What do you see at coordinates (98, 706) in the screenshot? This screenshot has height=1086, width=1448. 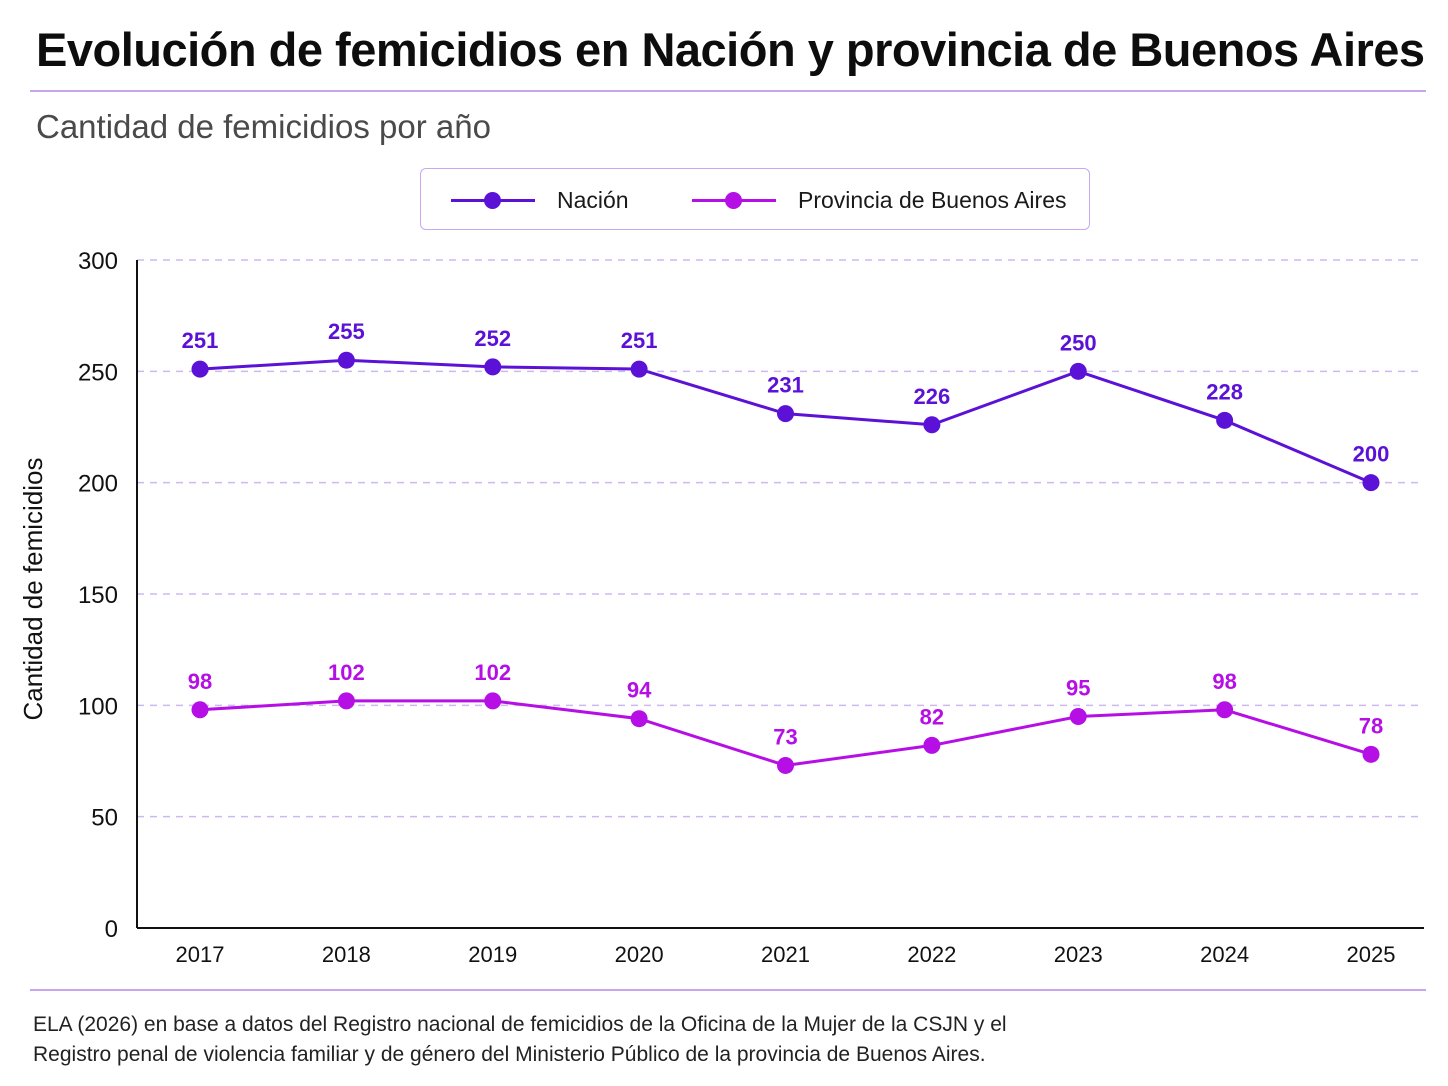 I see `y-tick-label: 100` at bounding box center [98, 706].